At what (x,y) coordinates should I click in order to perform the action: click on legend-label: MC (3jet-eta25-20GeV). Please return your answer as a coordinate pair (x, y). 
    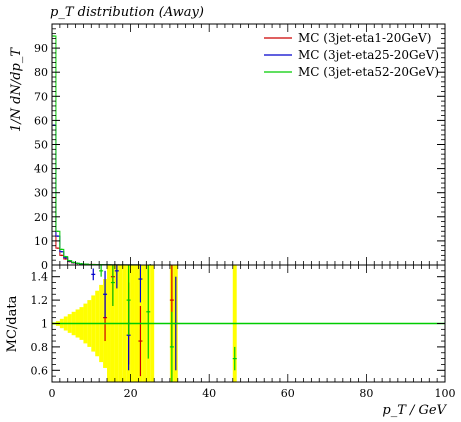
    Looking at the image, I should click on (368, 55).